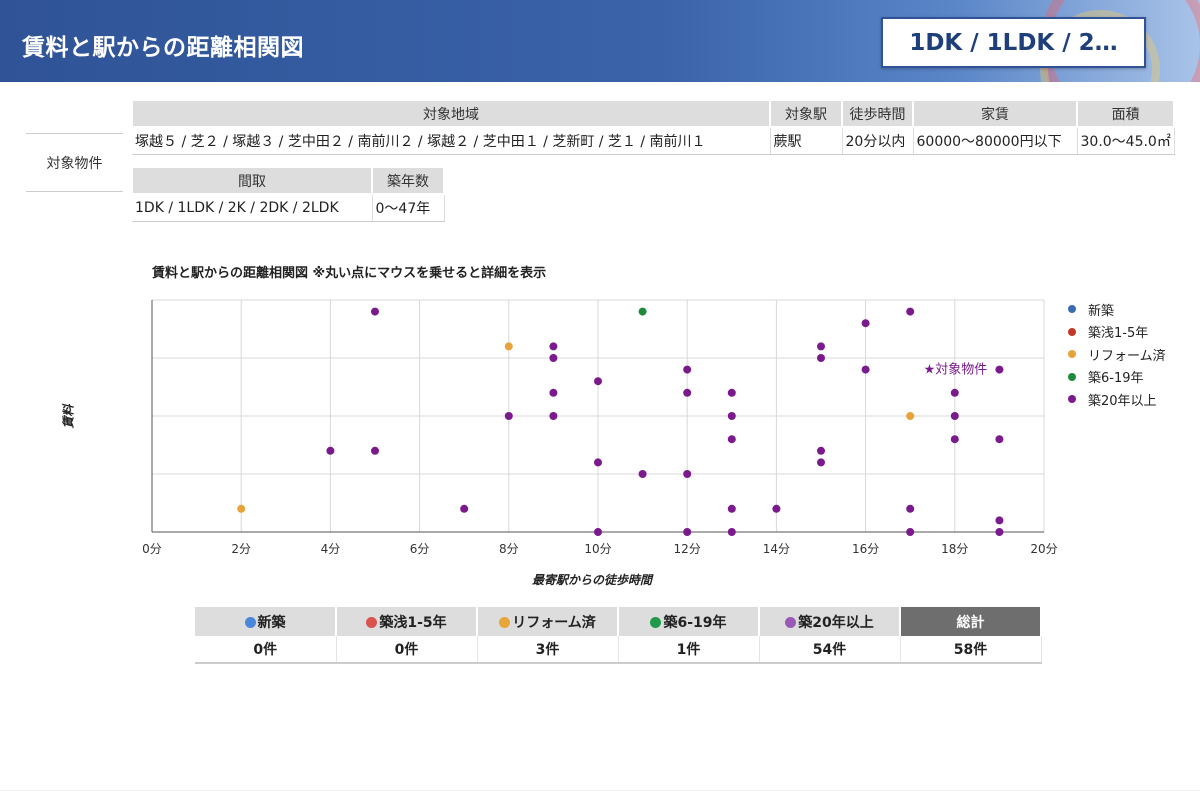 The image size is (1200, 800). Describe the element at coordinates (74, 162) in the screenshot. I see `conditions-side-label: 対象物件` at that location.